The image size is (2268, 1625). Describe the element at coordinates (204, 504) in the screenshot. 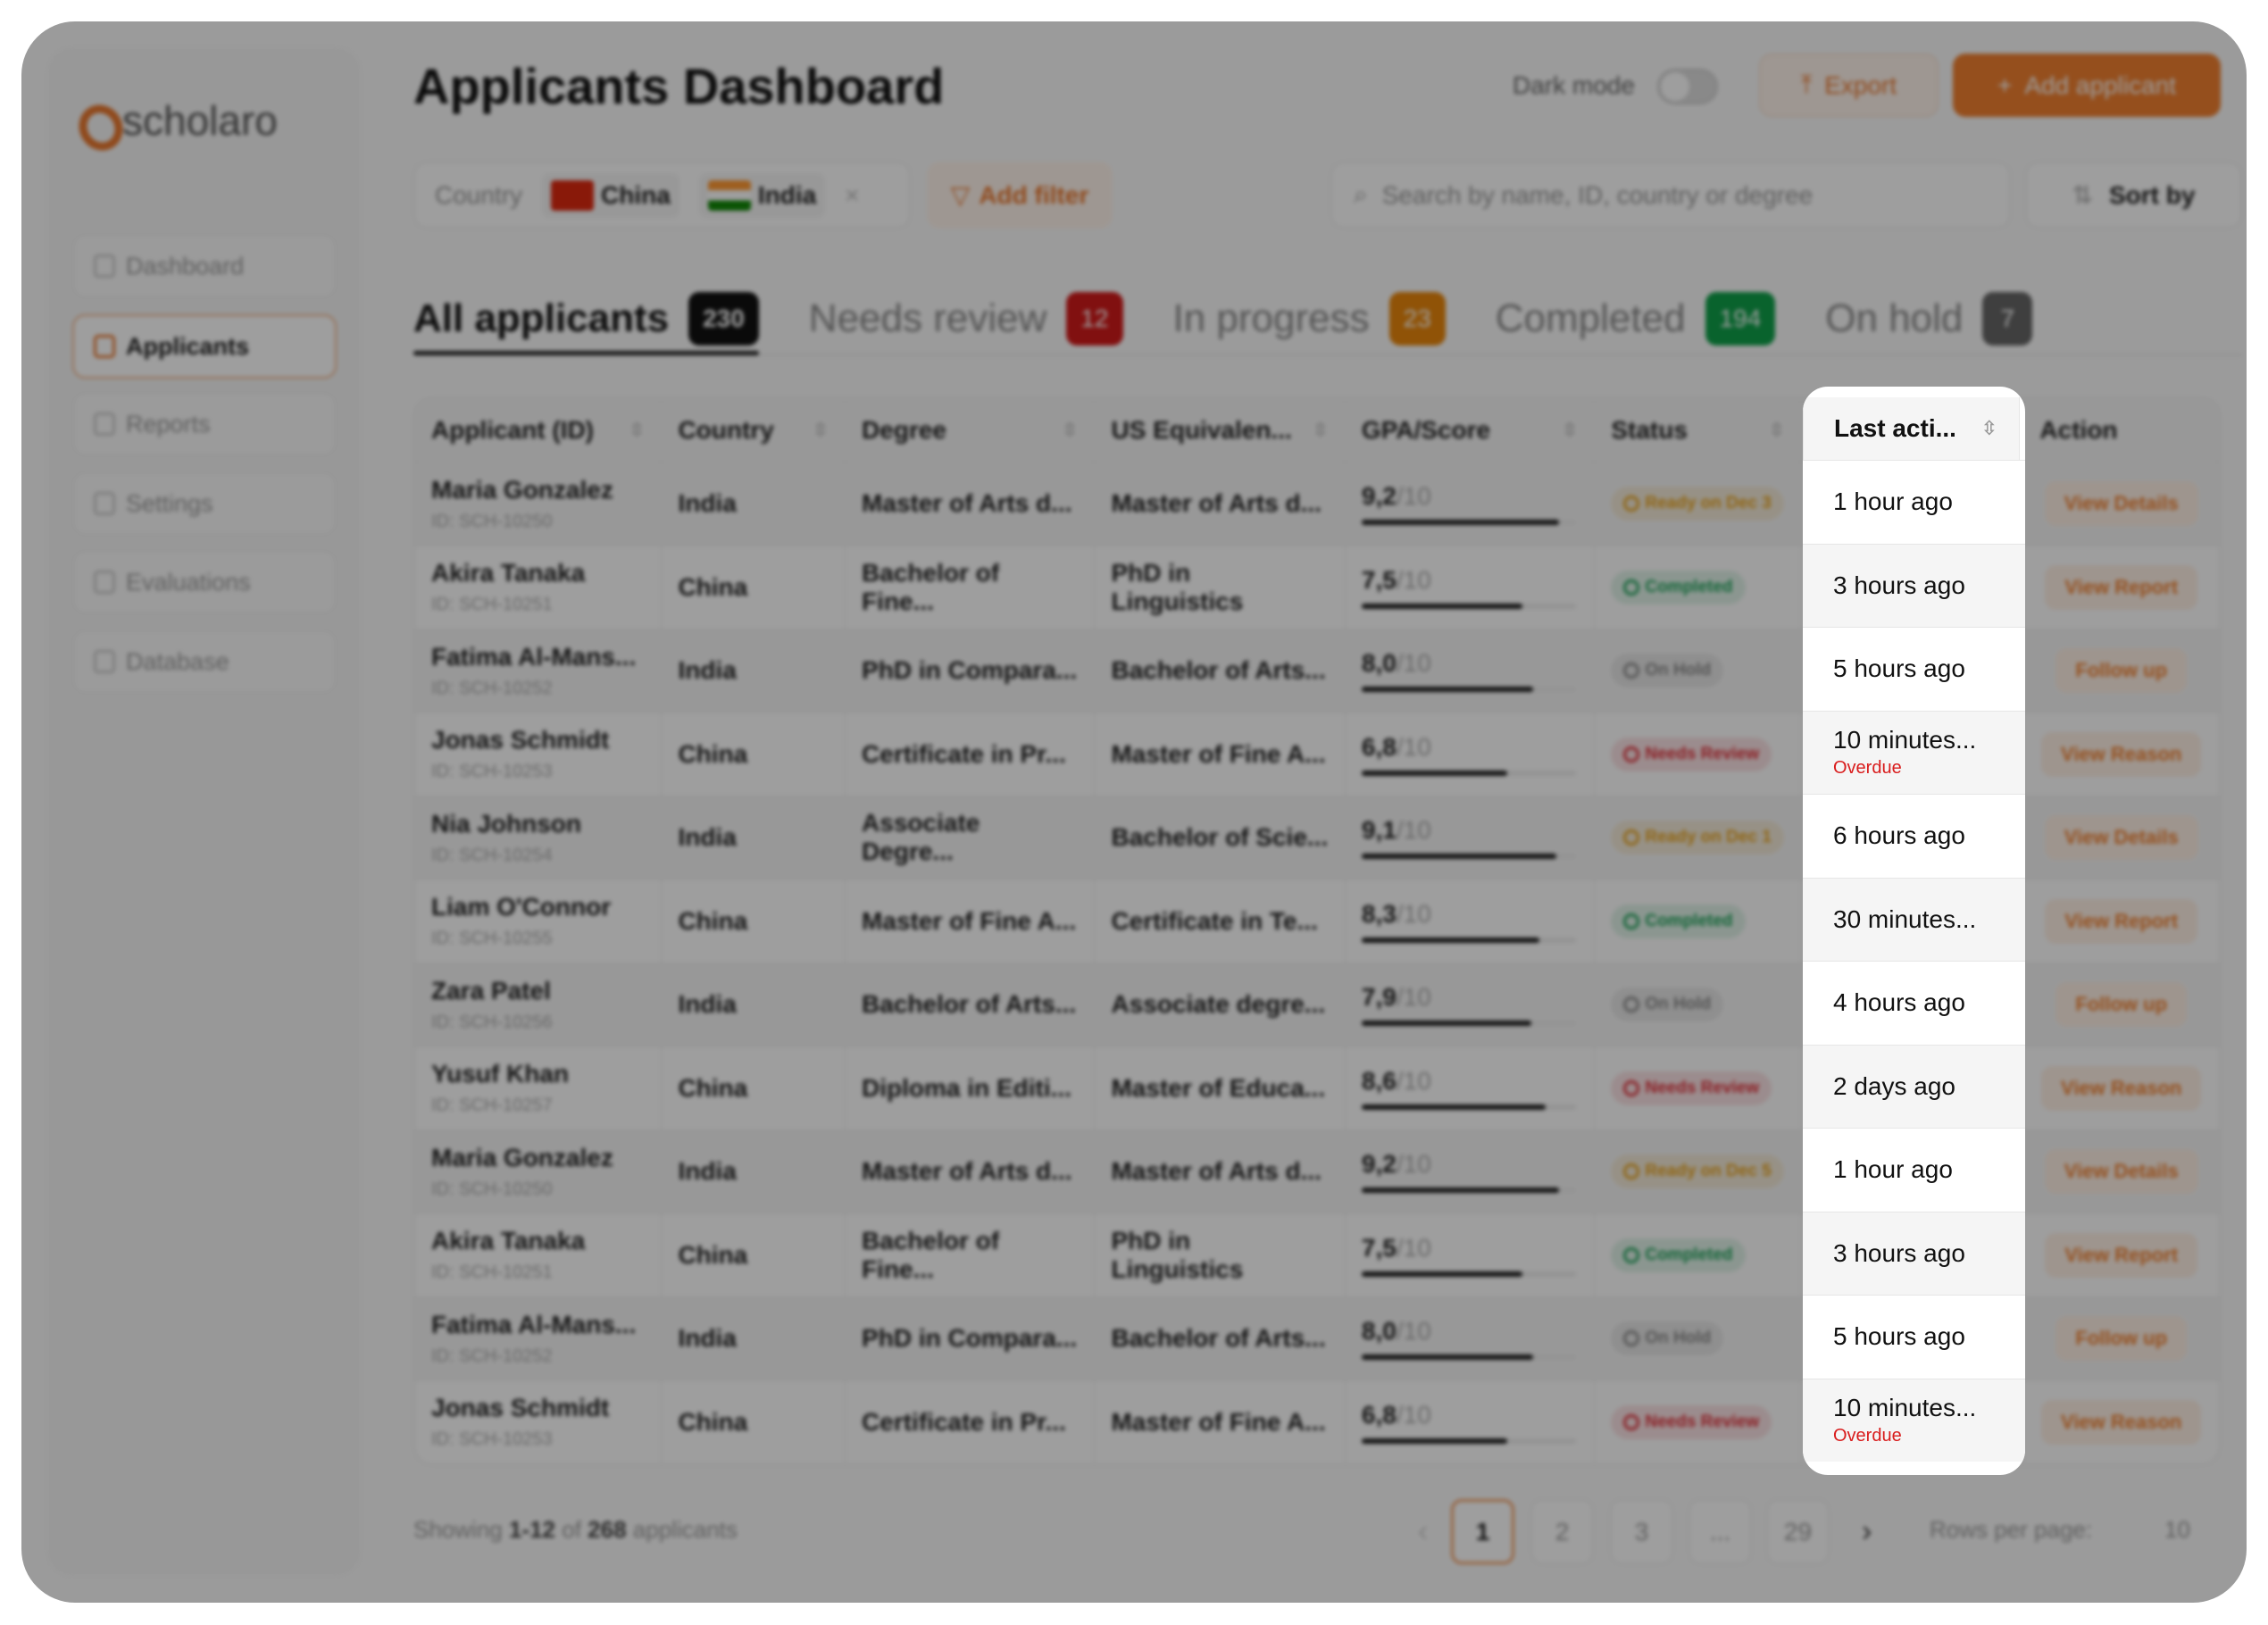

I see `sidebar-item-settings: Settings` at that location.